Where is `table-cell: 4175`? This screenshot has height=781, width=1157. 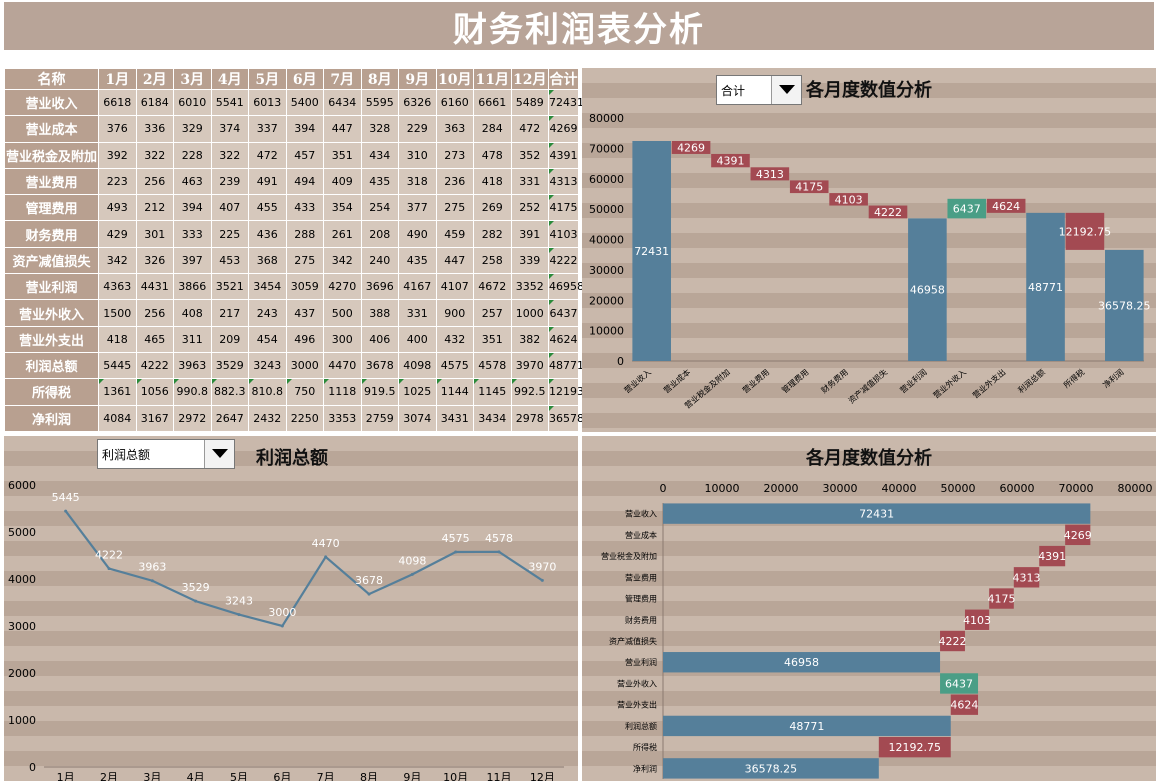 table-cell: 4175 is located at coordinates (563, 208).